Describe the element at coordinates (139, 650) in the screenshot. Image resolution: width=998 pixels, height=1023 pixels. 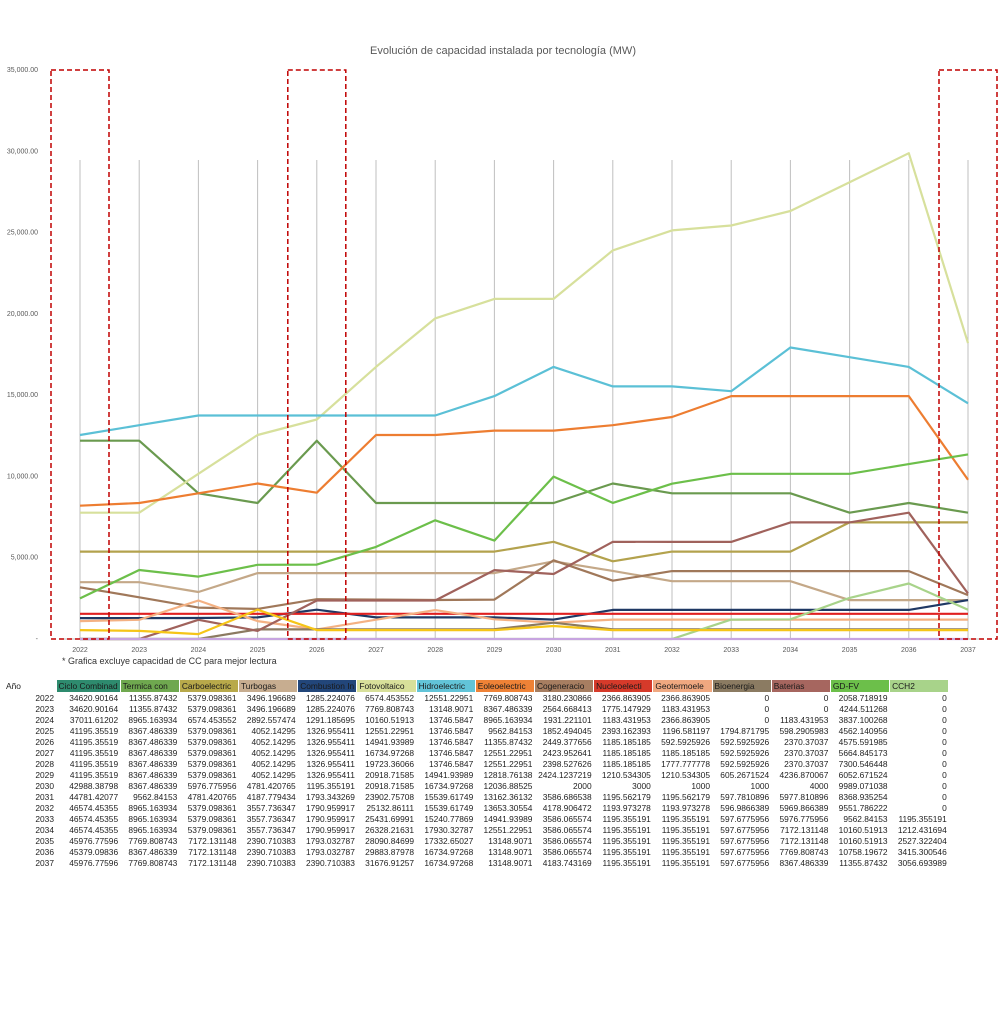
I see `x-tick-2023: 2023` at that location.